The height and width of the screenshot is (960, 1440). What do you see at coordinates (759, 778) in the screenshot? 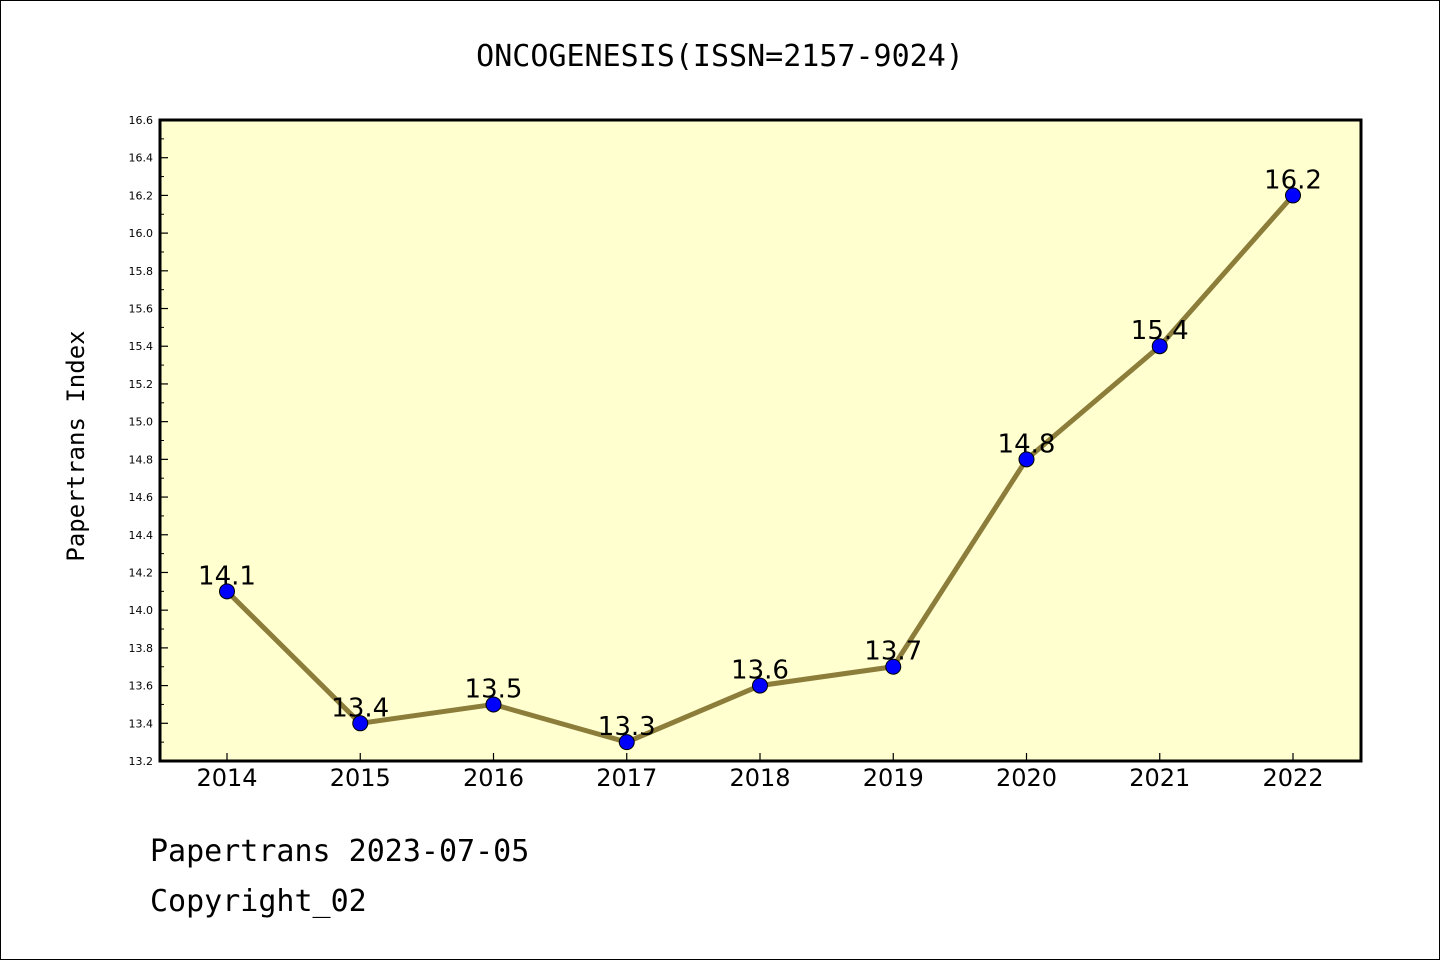
I see `x-tick-label: 2018` at bounding box center [759, 778].